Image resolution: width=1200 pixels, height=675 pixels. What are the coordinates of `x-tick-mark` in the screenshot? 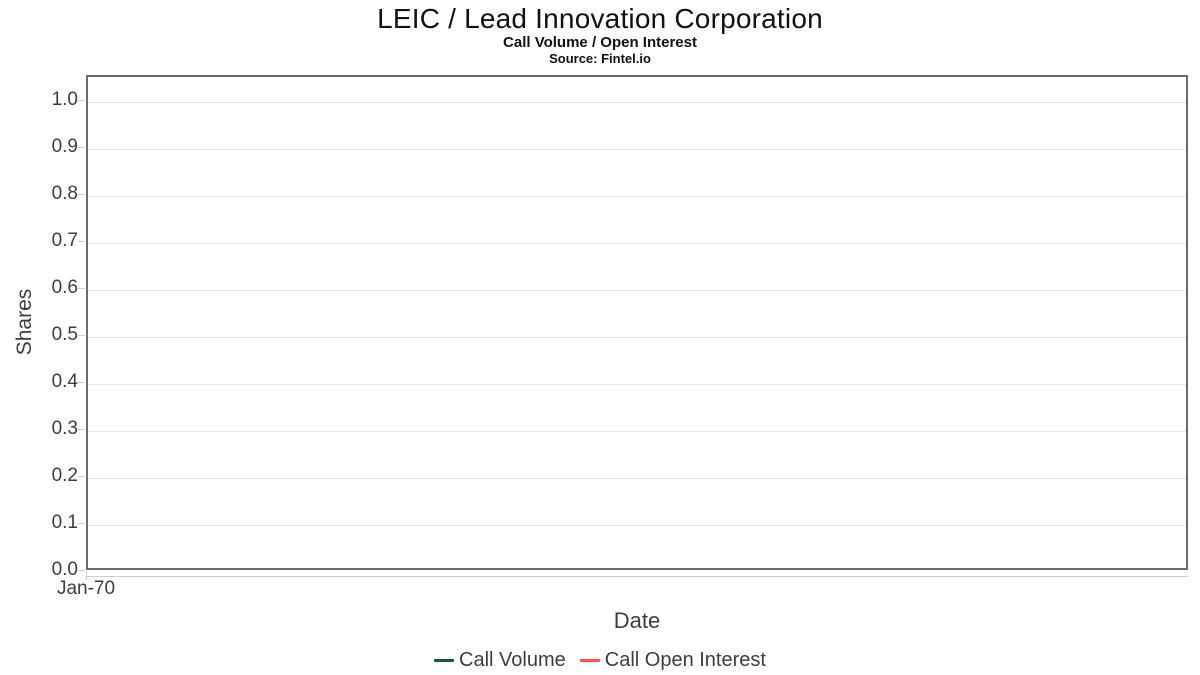 It's located at (86, 576).